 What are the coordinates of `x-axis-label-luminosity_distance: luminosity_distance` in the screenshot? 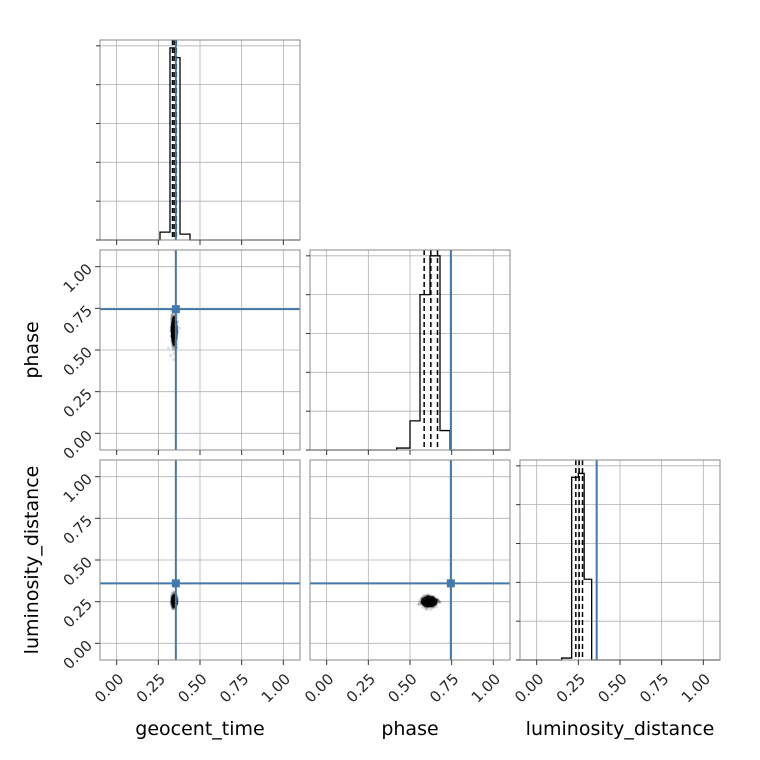 It's located at (620, 729).